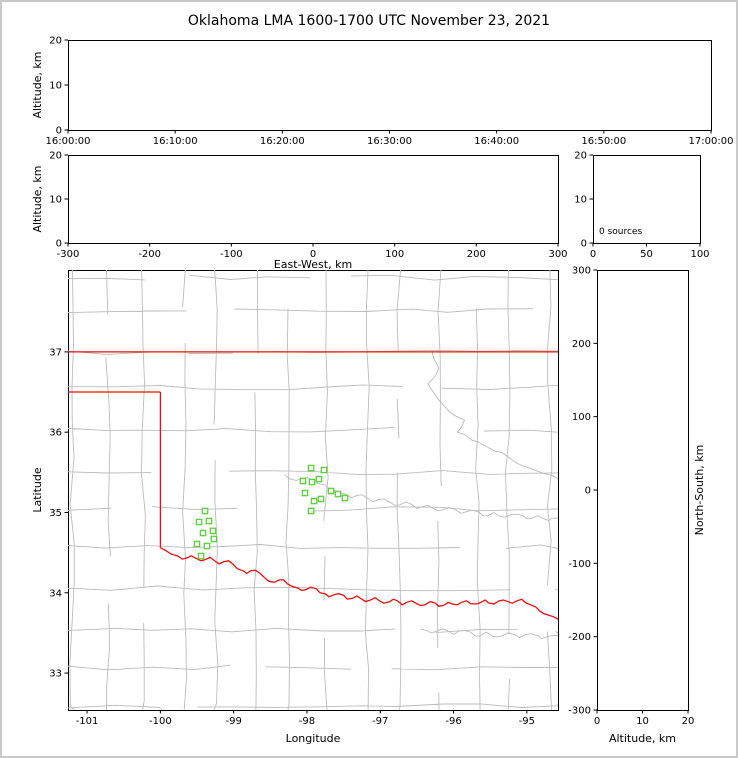 This screenshot has height=758, width=738. What do you see at coordinates (55, 513) in the screenshot?
I see `y-tick-label: 35` at bounding box center [55, 513].